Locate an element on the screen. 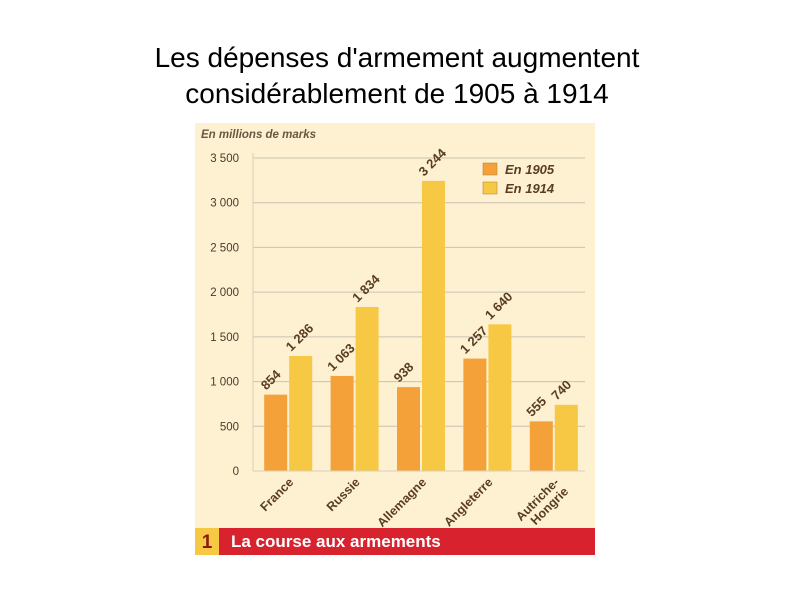 The height and width of the screenshot is (595, 794). legend-label: En 1914 is located at coordinates (530, 188).